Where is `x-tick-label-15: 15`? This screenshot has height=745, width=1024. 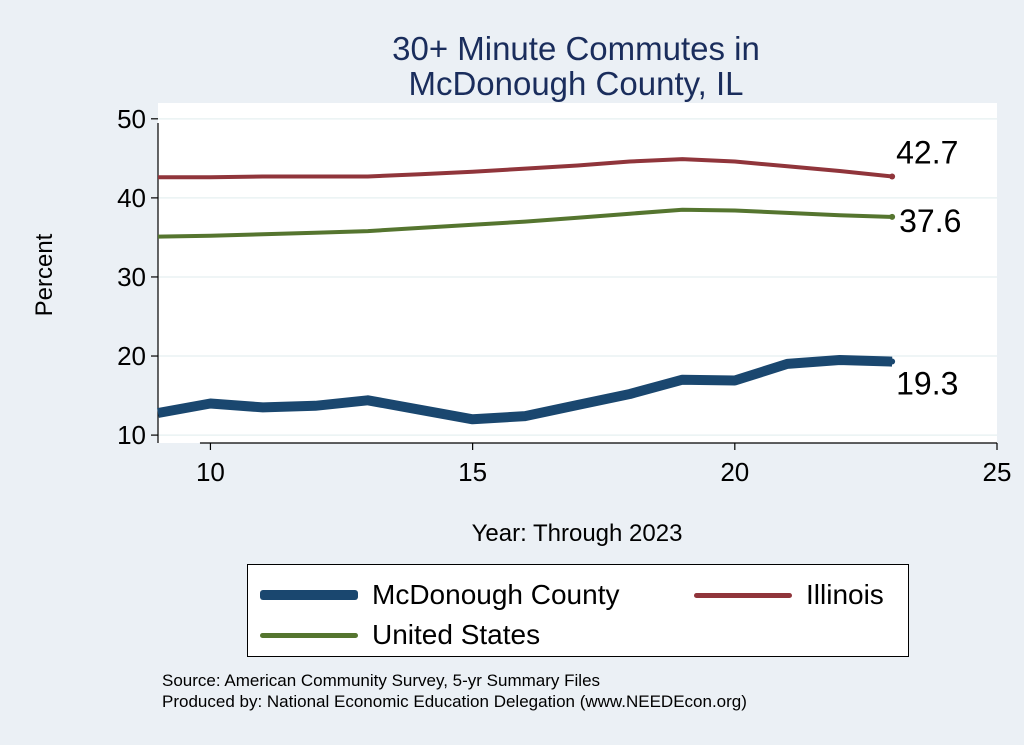
x-tick-label-15: 15 is located at coordinates (472, 472).